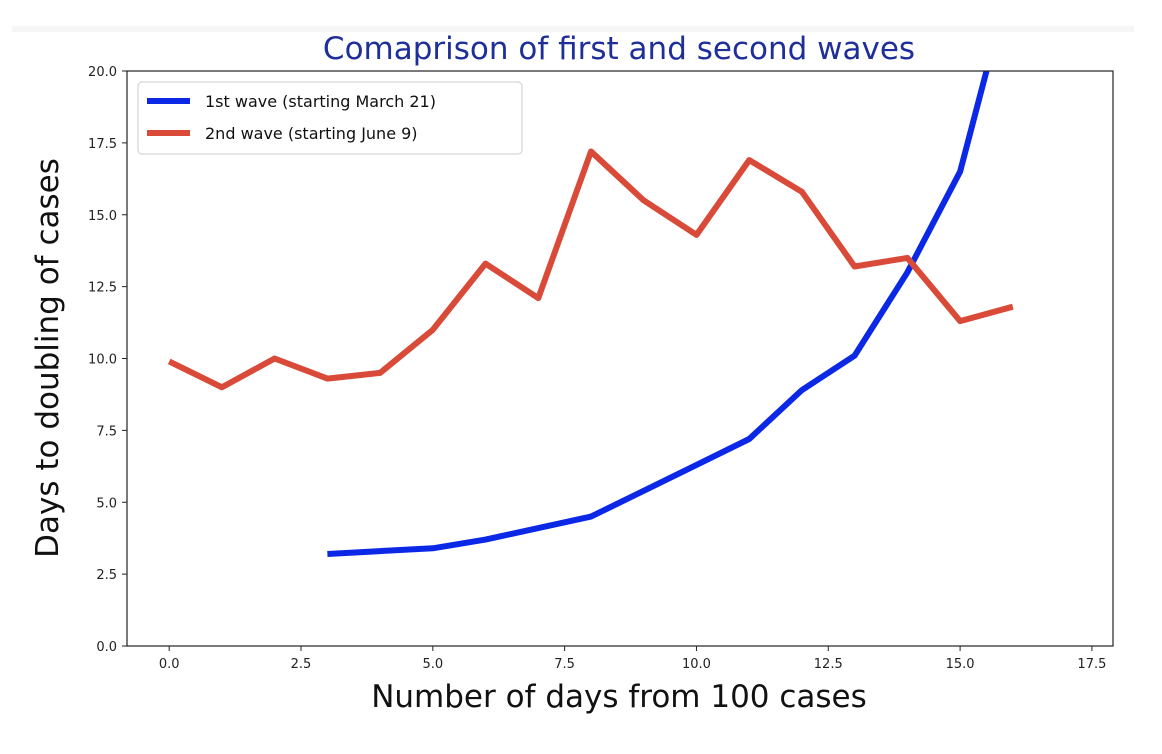 The width and height of the screenshot is (1162, 754). Describe the element at coordinates (828, 664) in the screenshot. I see `x-tick-label: 12.5` at that location.